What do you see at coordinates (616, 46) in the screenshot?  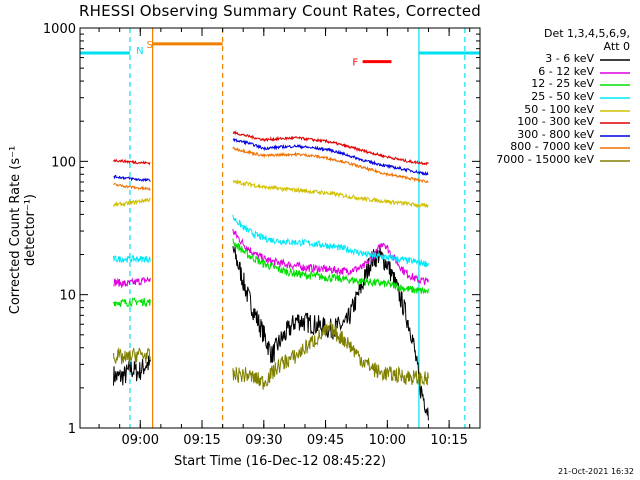 I see `legend-header-attenuator: Att 0` at bounding box center [616, 46].